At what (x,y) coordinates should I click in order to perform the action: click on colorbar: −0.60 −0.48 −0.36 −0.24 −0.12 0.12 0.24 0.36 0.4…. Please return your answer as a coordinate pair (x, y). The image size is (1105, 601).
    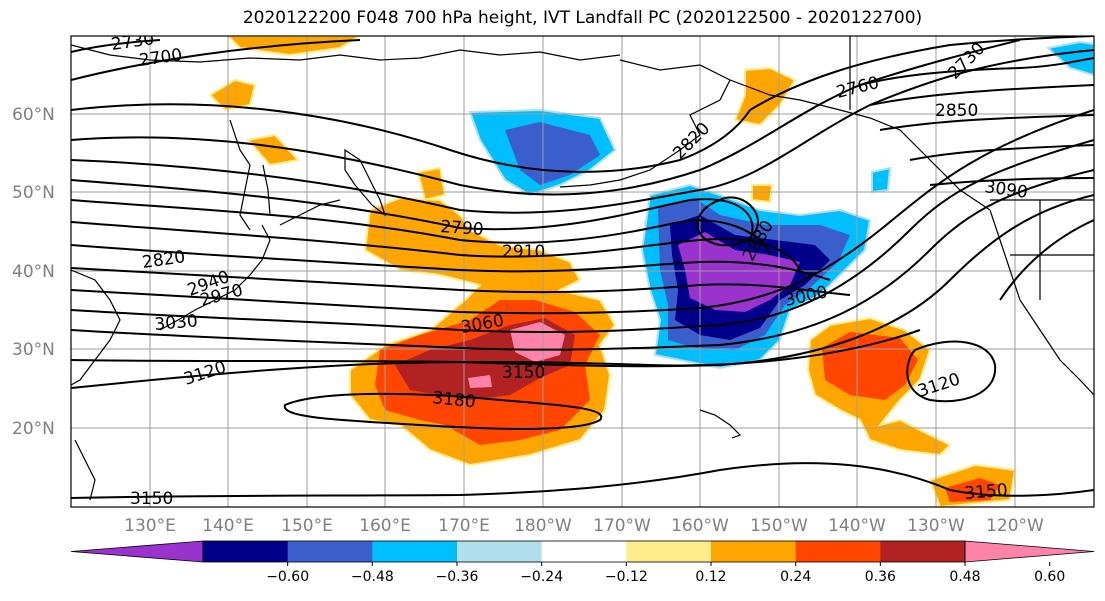
    Looking at the image, I should click on (582, 562).